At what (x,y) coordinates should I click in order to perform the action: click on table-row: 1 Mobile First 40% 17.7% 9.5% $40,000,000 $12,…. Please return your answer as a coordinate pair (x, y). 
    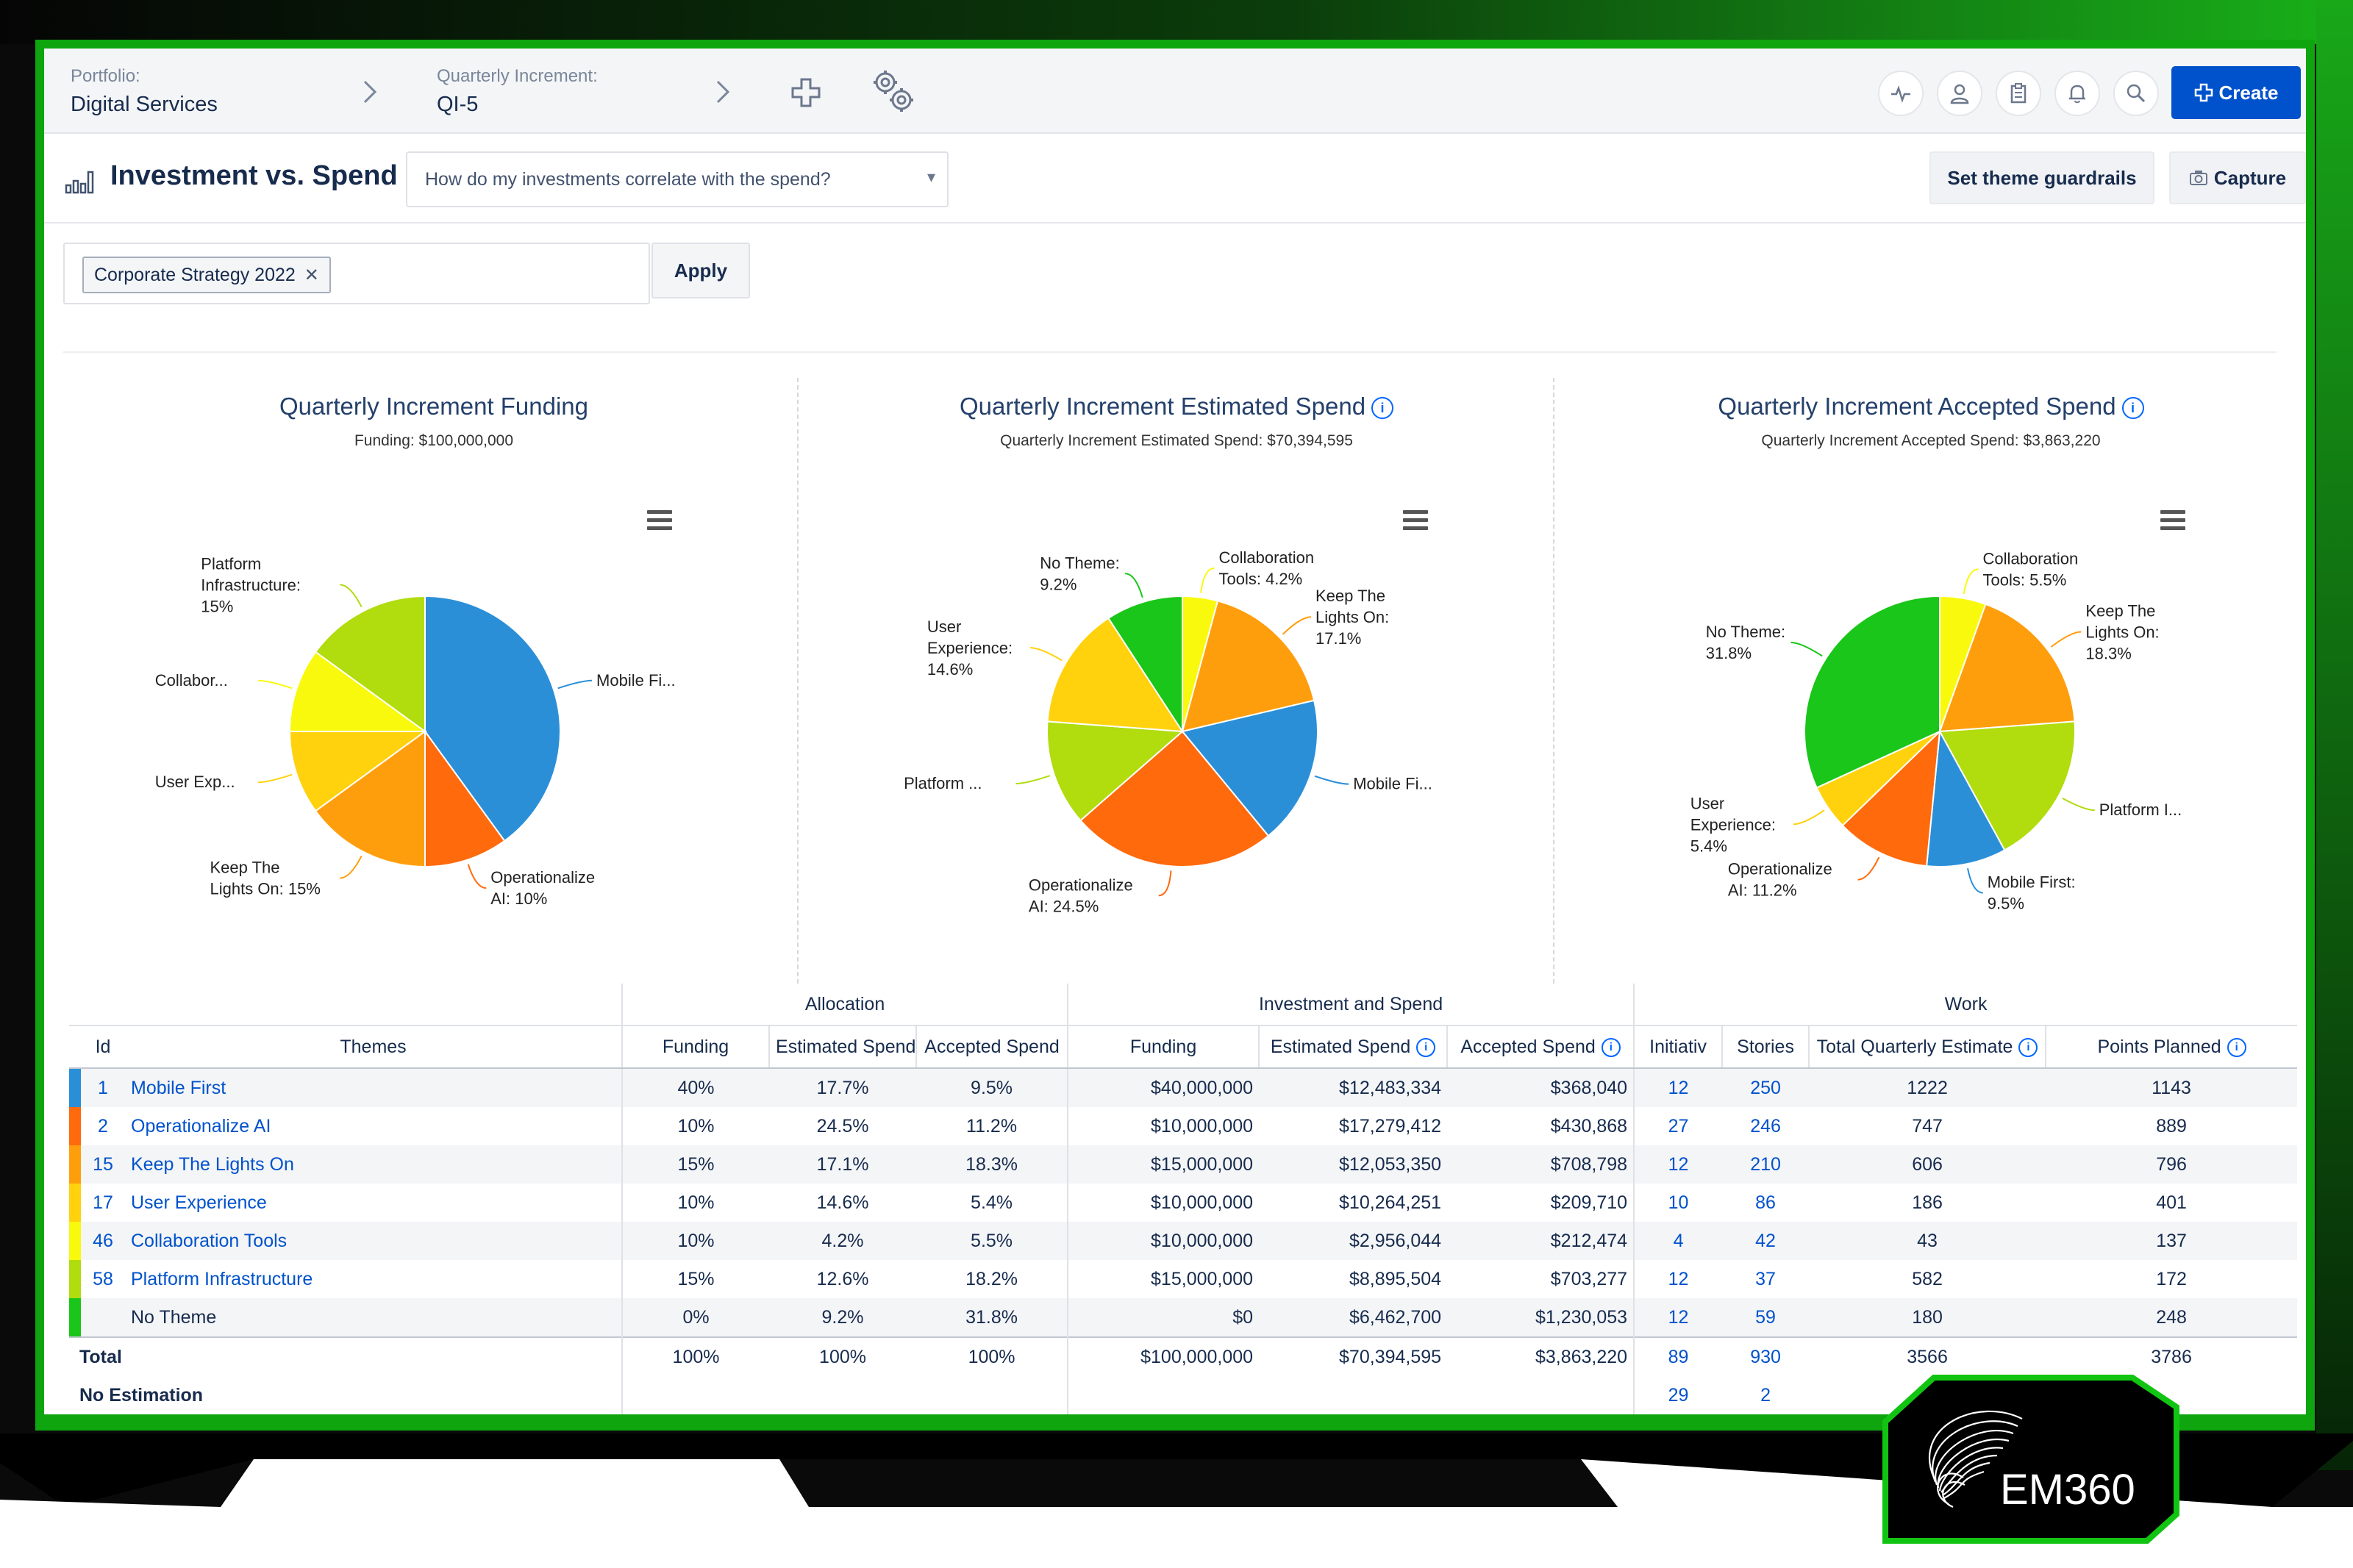
    Looking at the image, I should click on (1183, 1087).